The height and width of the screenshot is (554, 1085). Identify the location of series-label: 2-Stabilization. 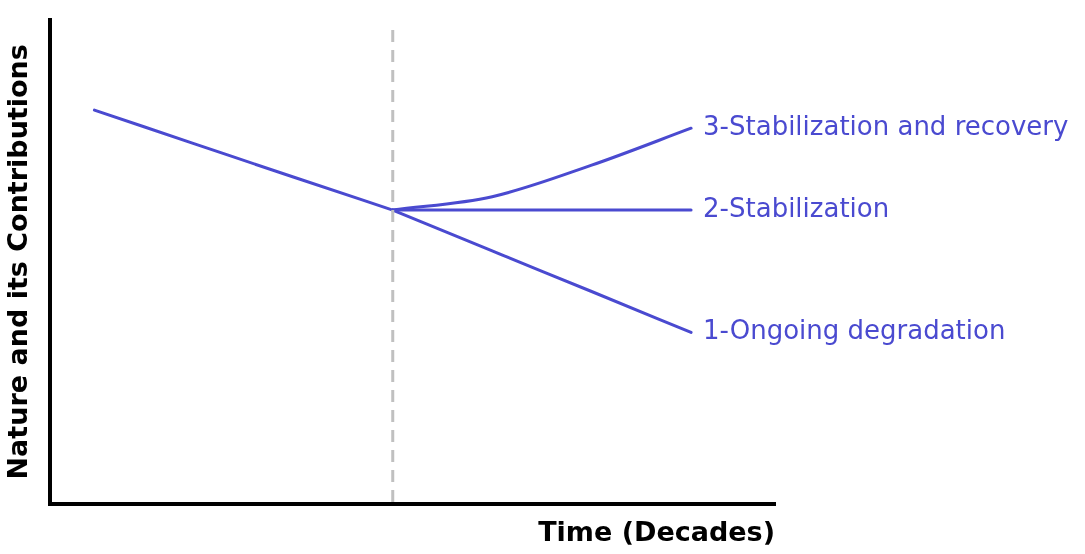
(796, 207).